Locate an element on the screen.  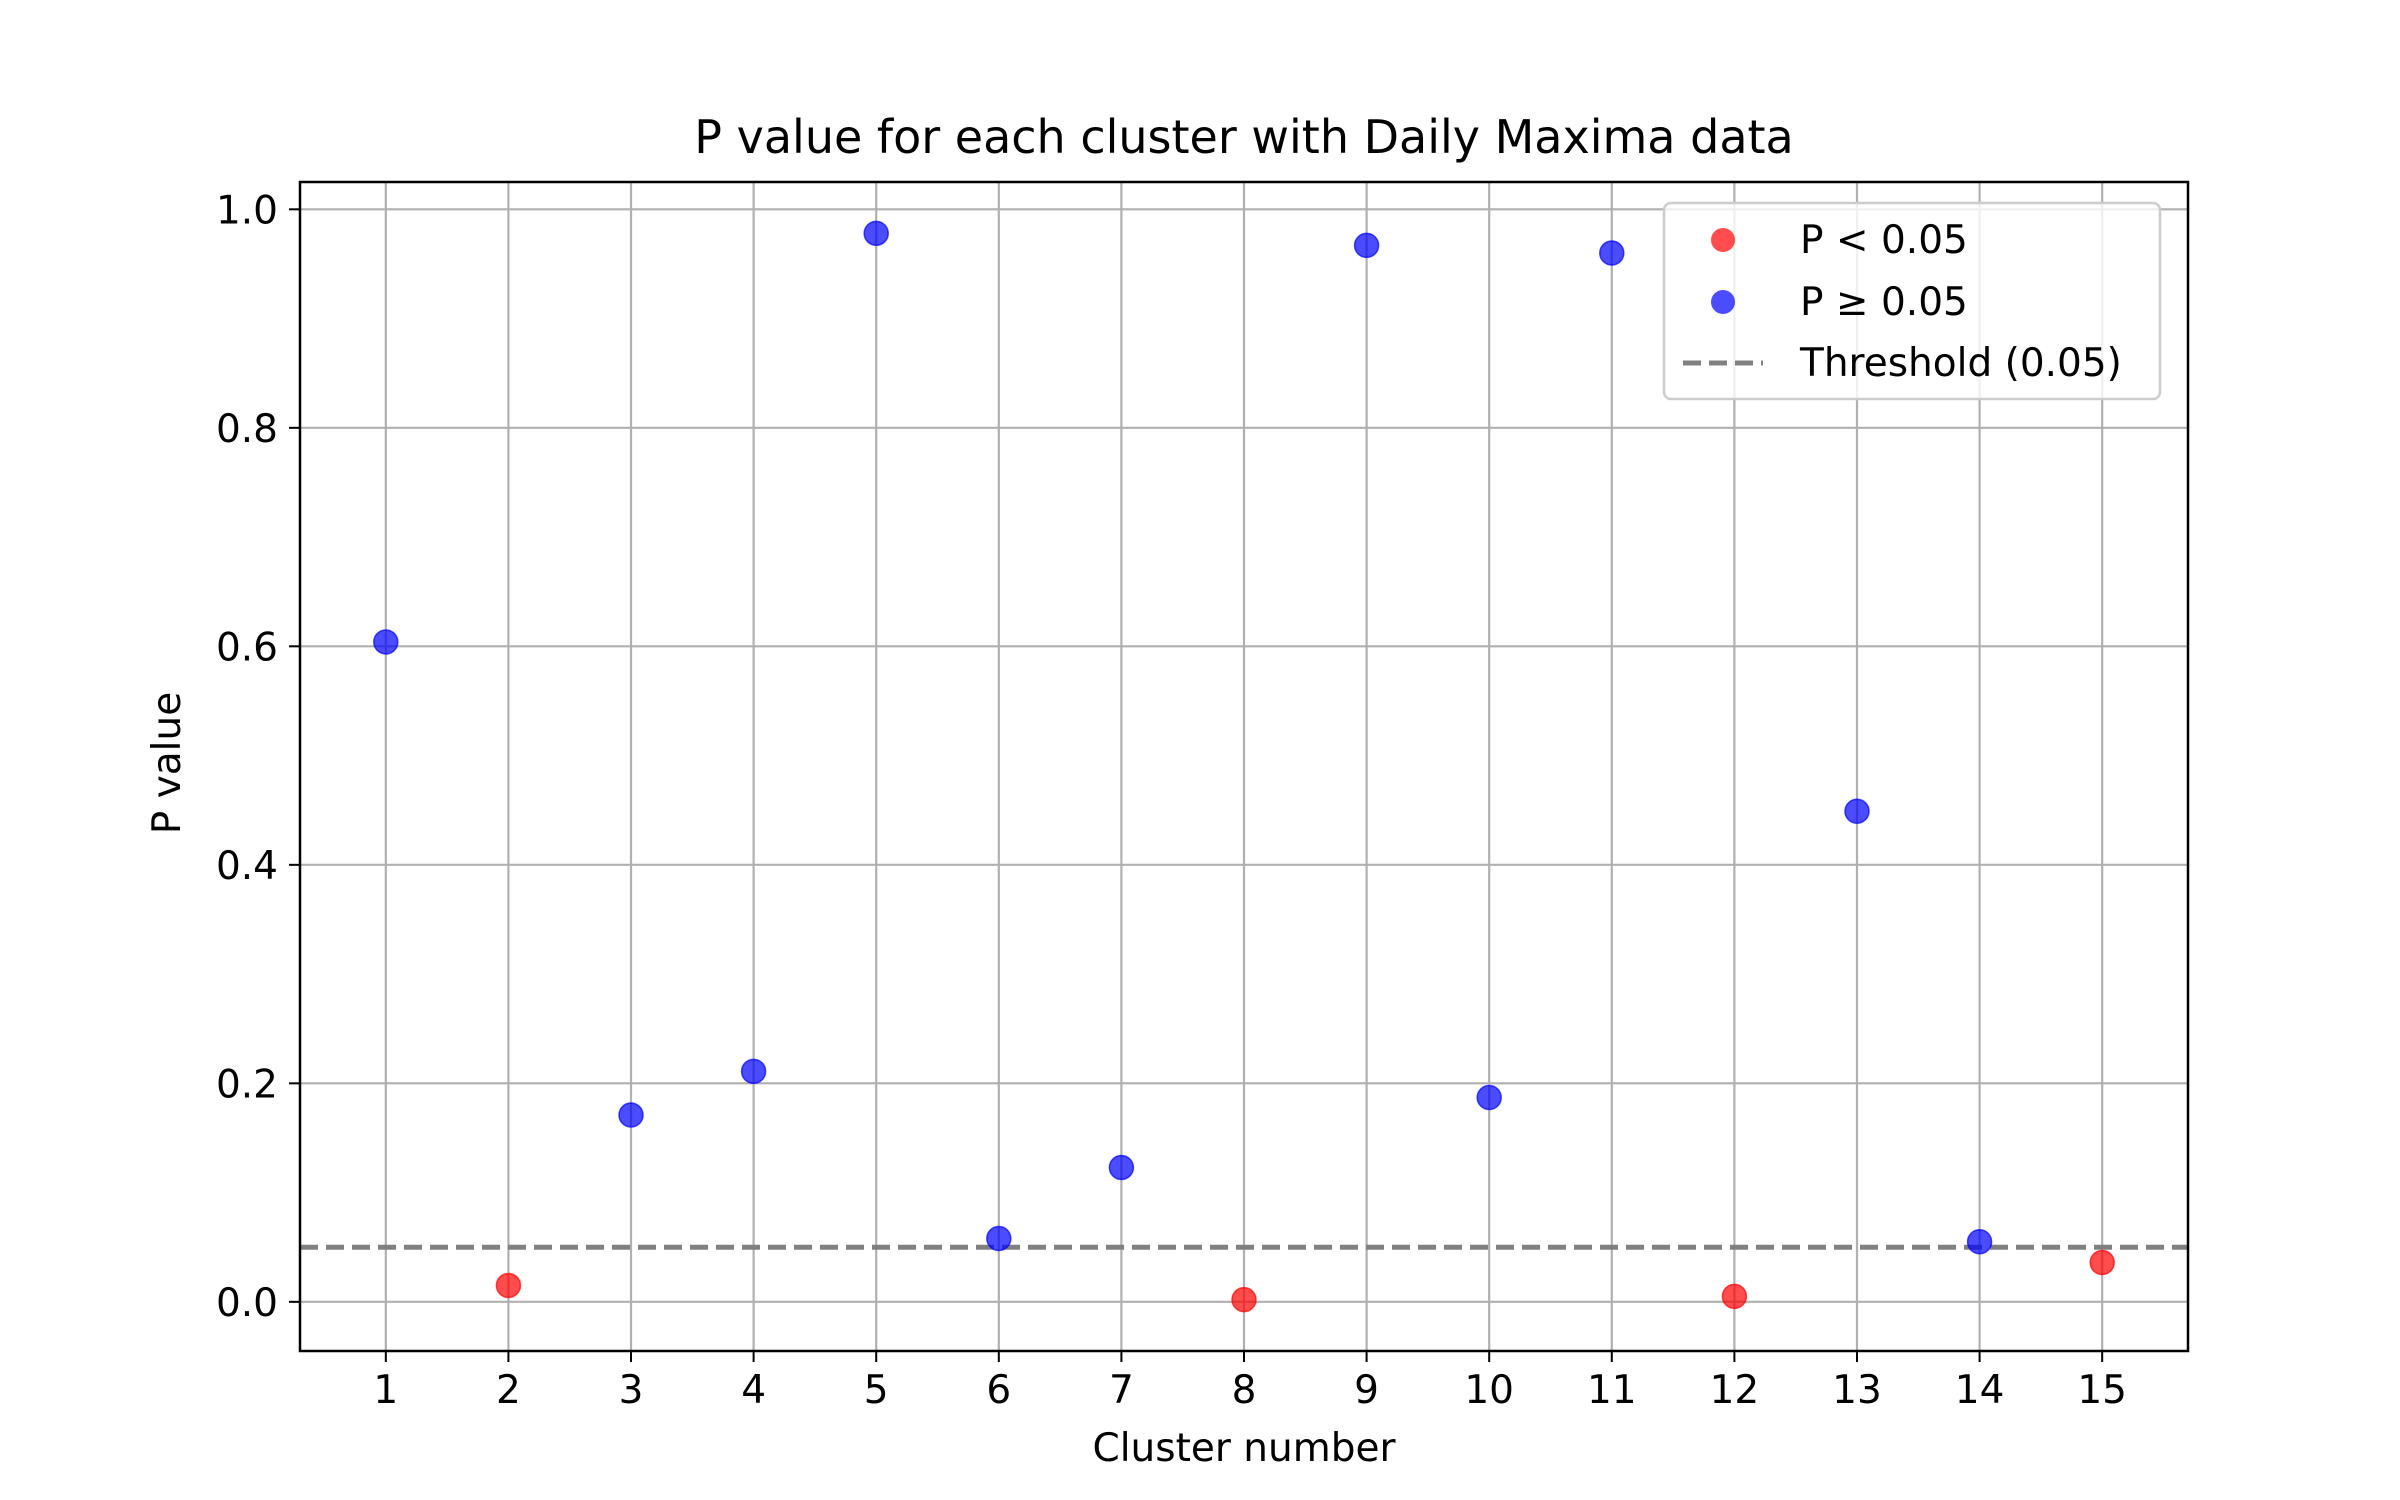
y-tick-label: 0.0 is located at coordinates (247, 1303).